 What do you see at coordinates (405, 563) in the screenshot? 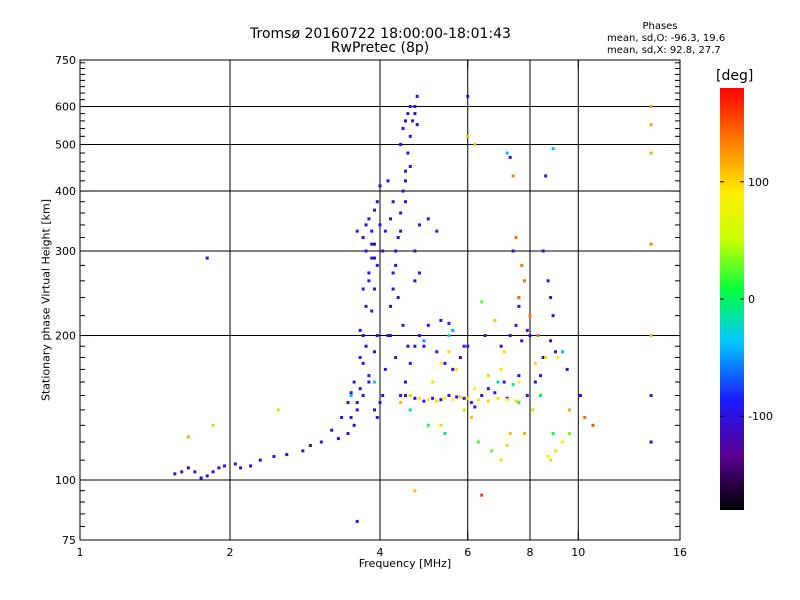
I see `x-axis-label: Frequency [MHz]` at bounding box center [405, 563].